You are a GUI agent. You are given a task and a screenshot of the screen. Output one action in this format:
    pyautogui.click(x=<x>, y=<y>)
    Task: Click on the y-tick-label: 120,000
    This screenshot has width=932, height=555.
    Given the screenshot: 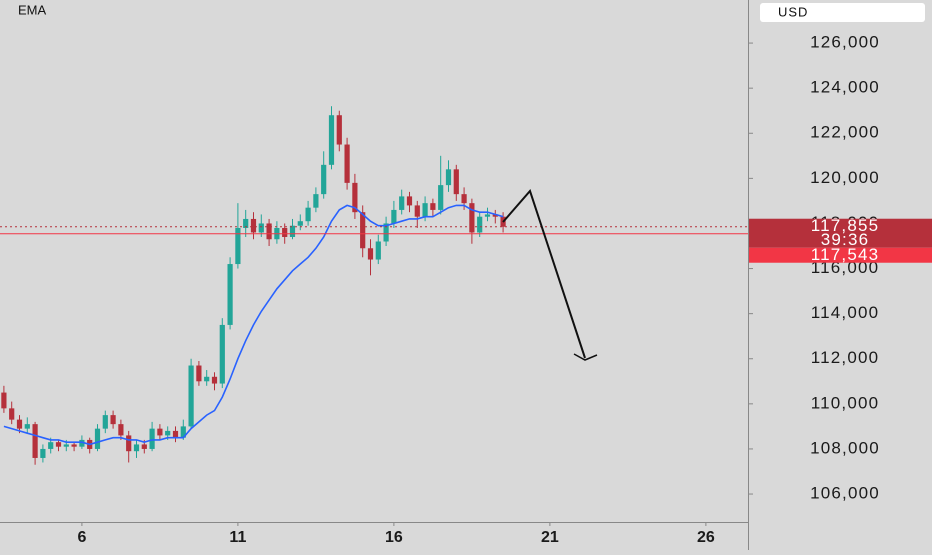 What is the action you would take?
    pyautogui.click(x=845, y=177)
    